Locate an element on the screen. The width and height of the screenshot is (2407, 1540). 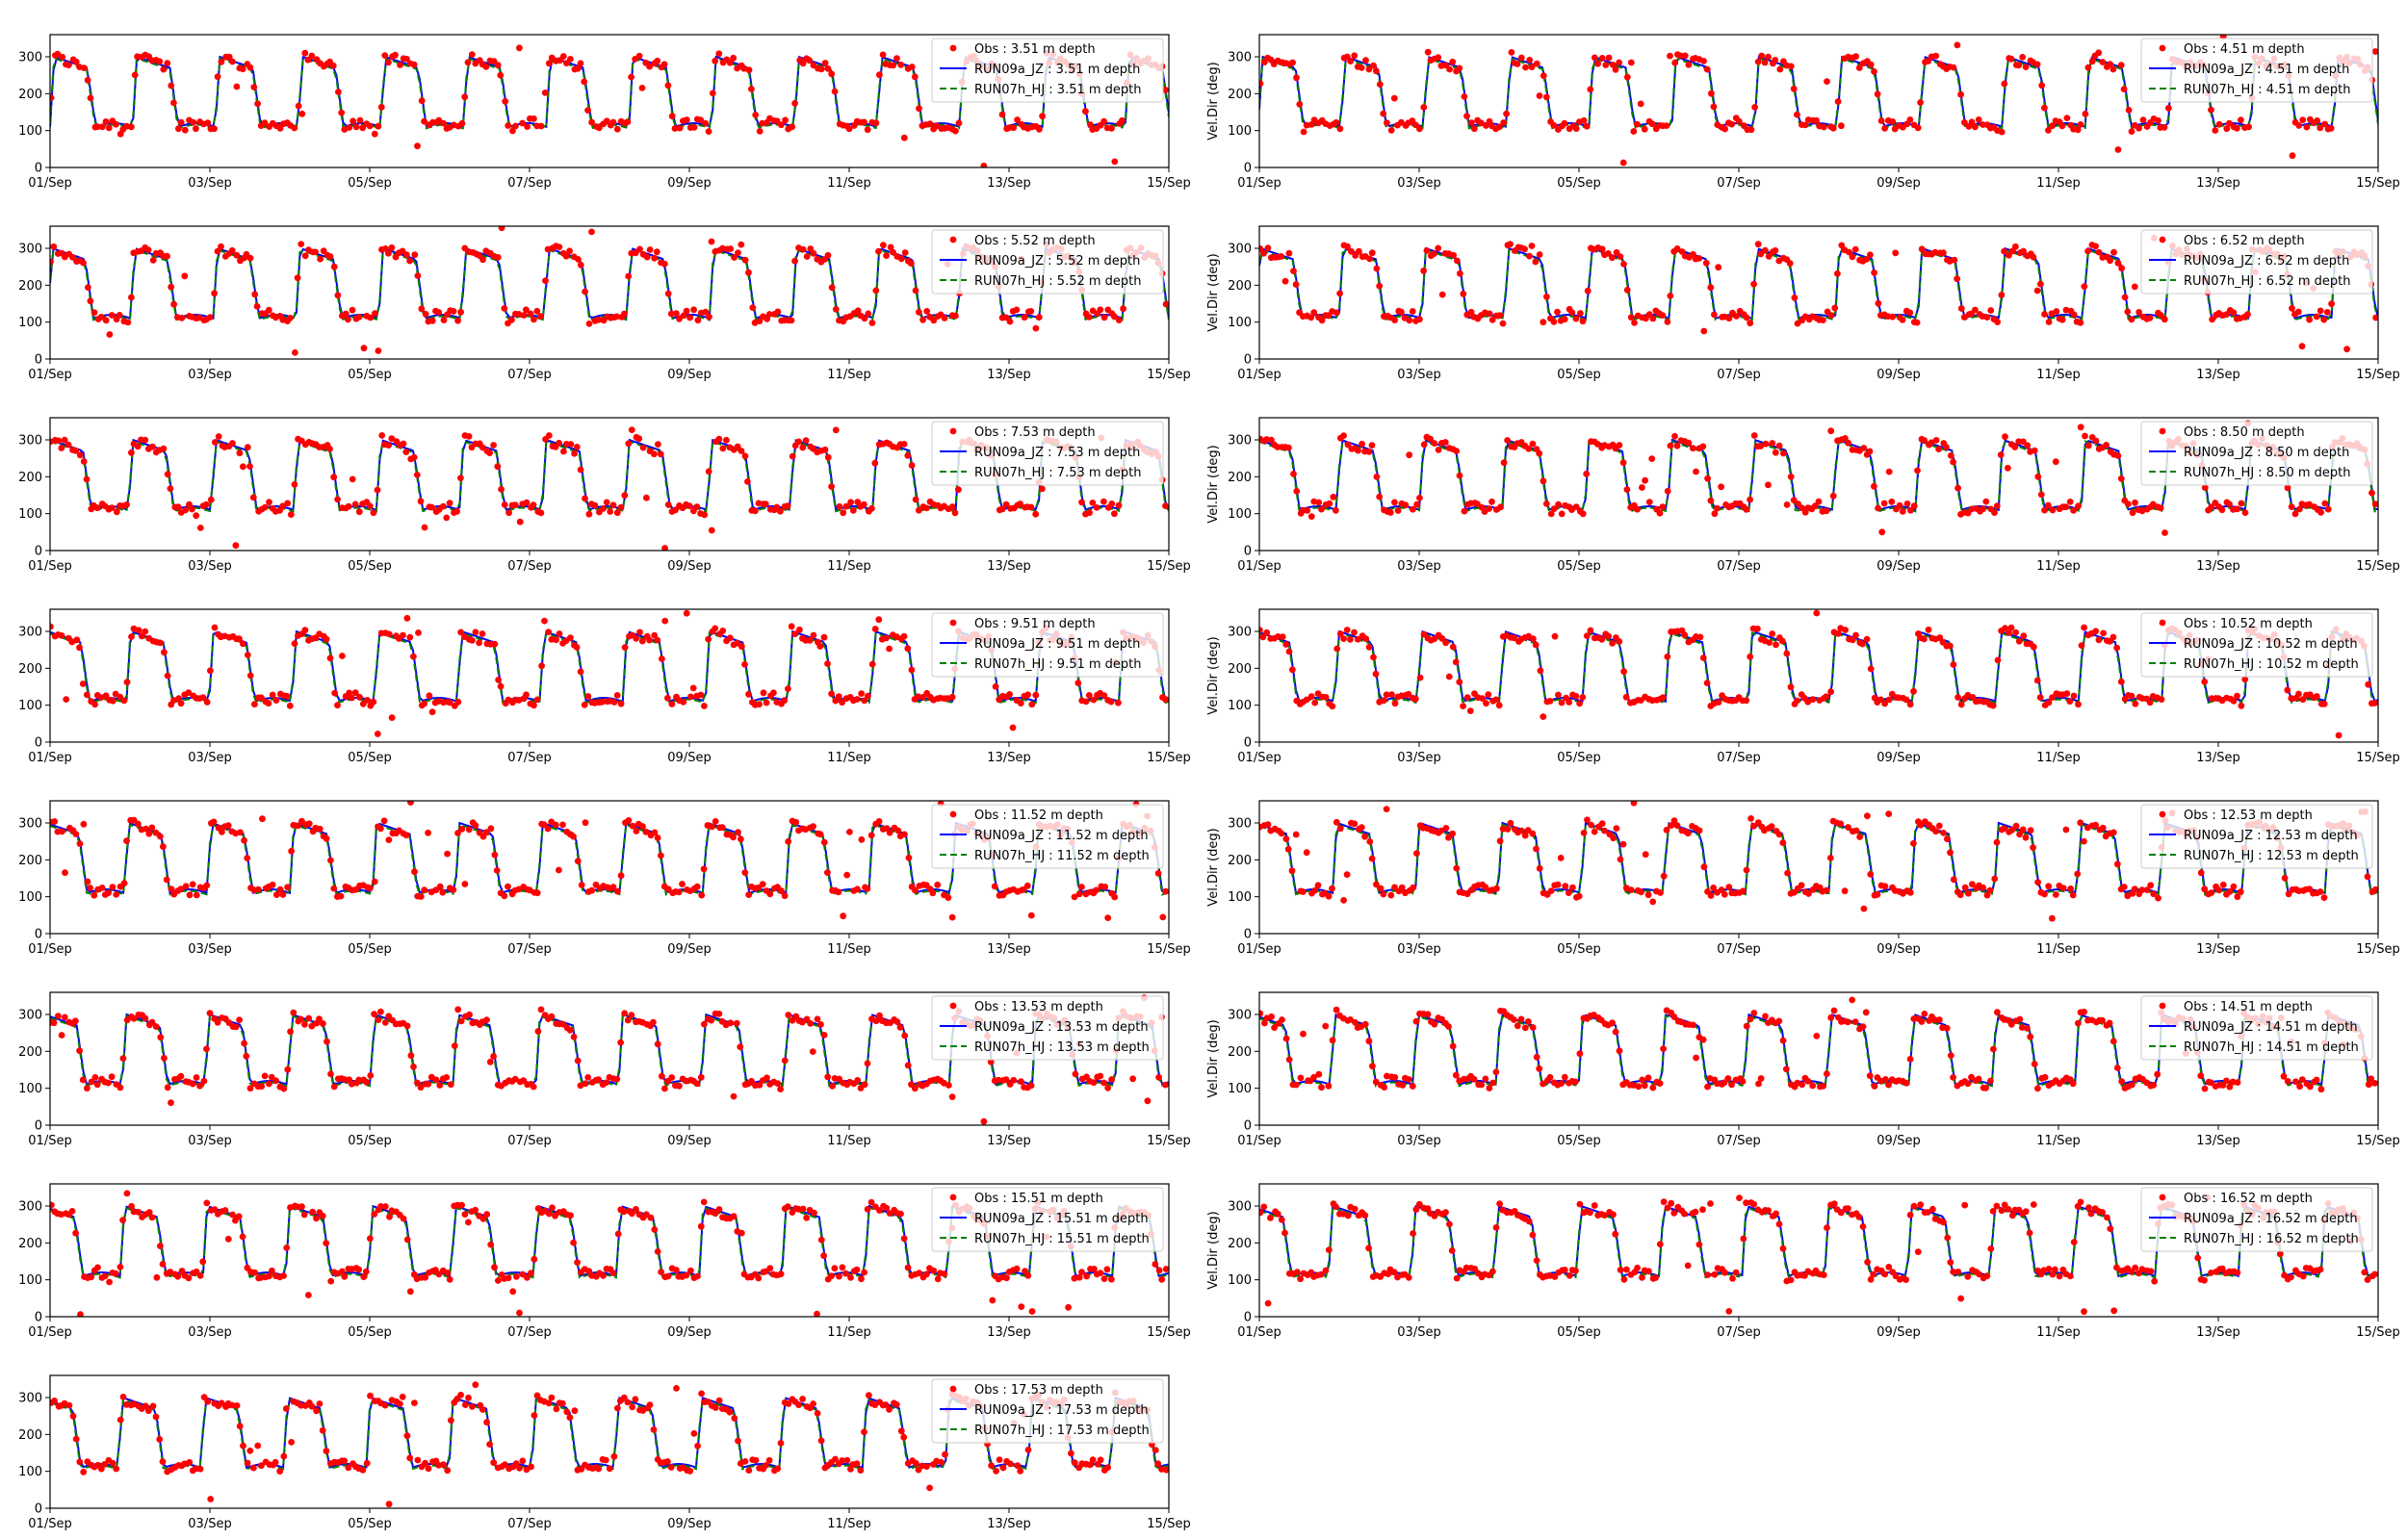
y-tick-label: 100 is located at coordinates (30, 1089).